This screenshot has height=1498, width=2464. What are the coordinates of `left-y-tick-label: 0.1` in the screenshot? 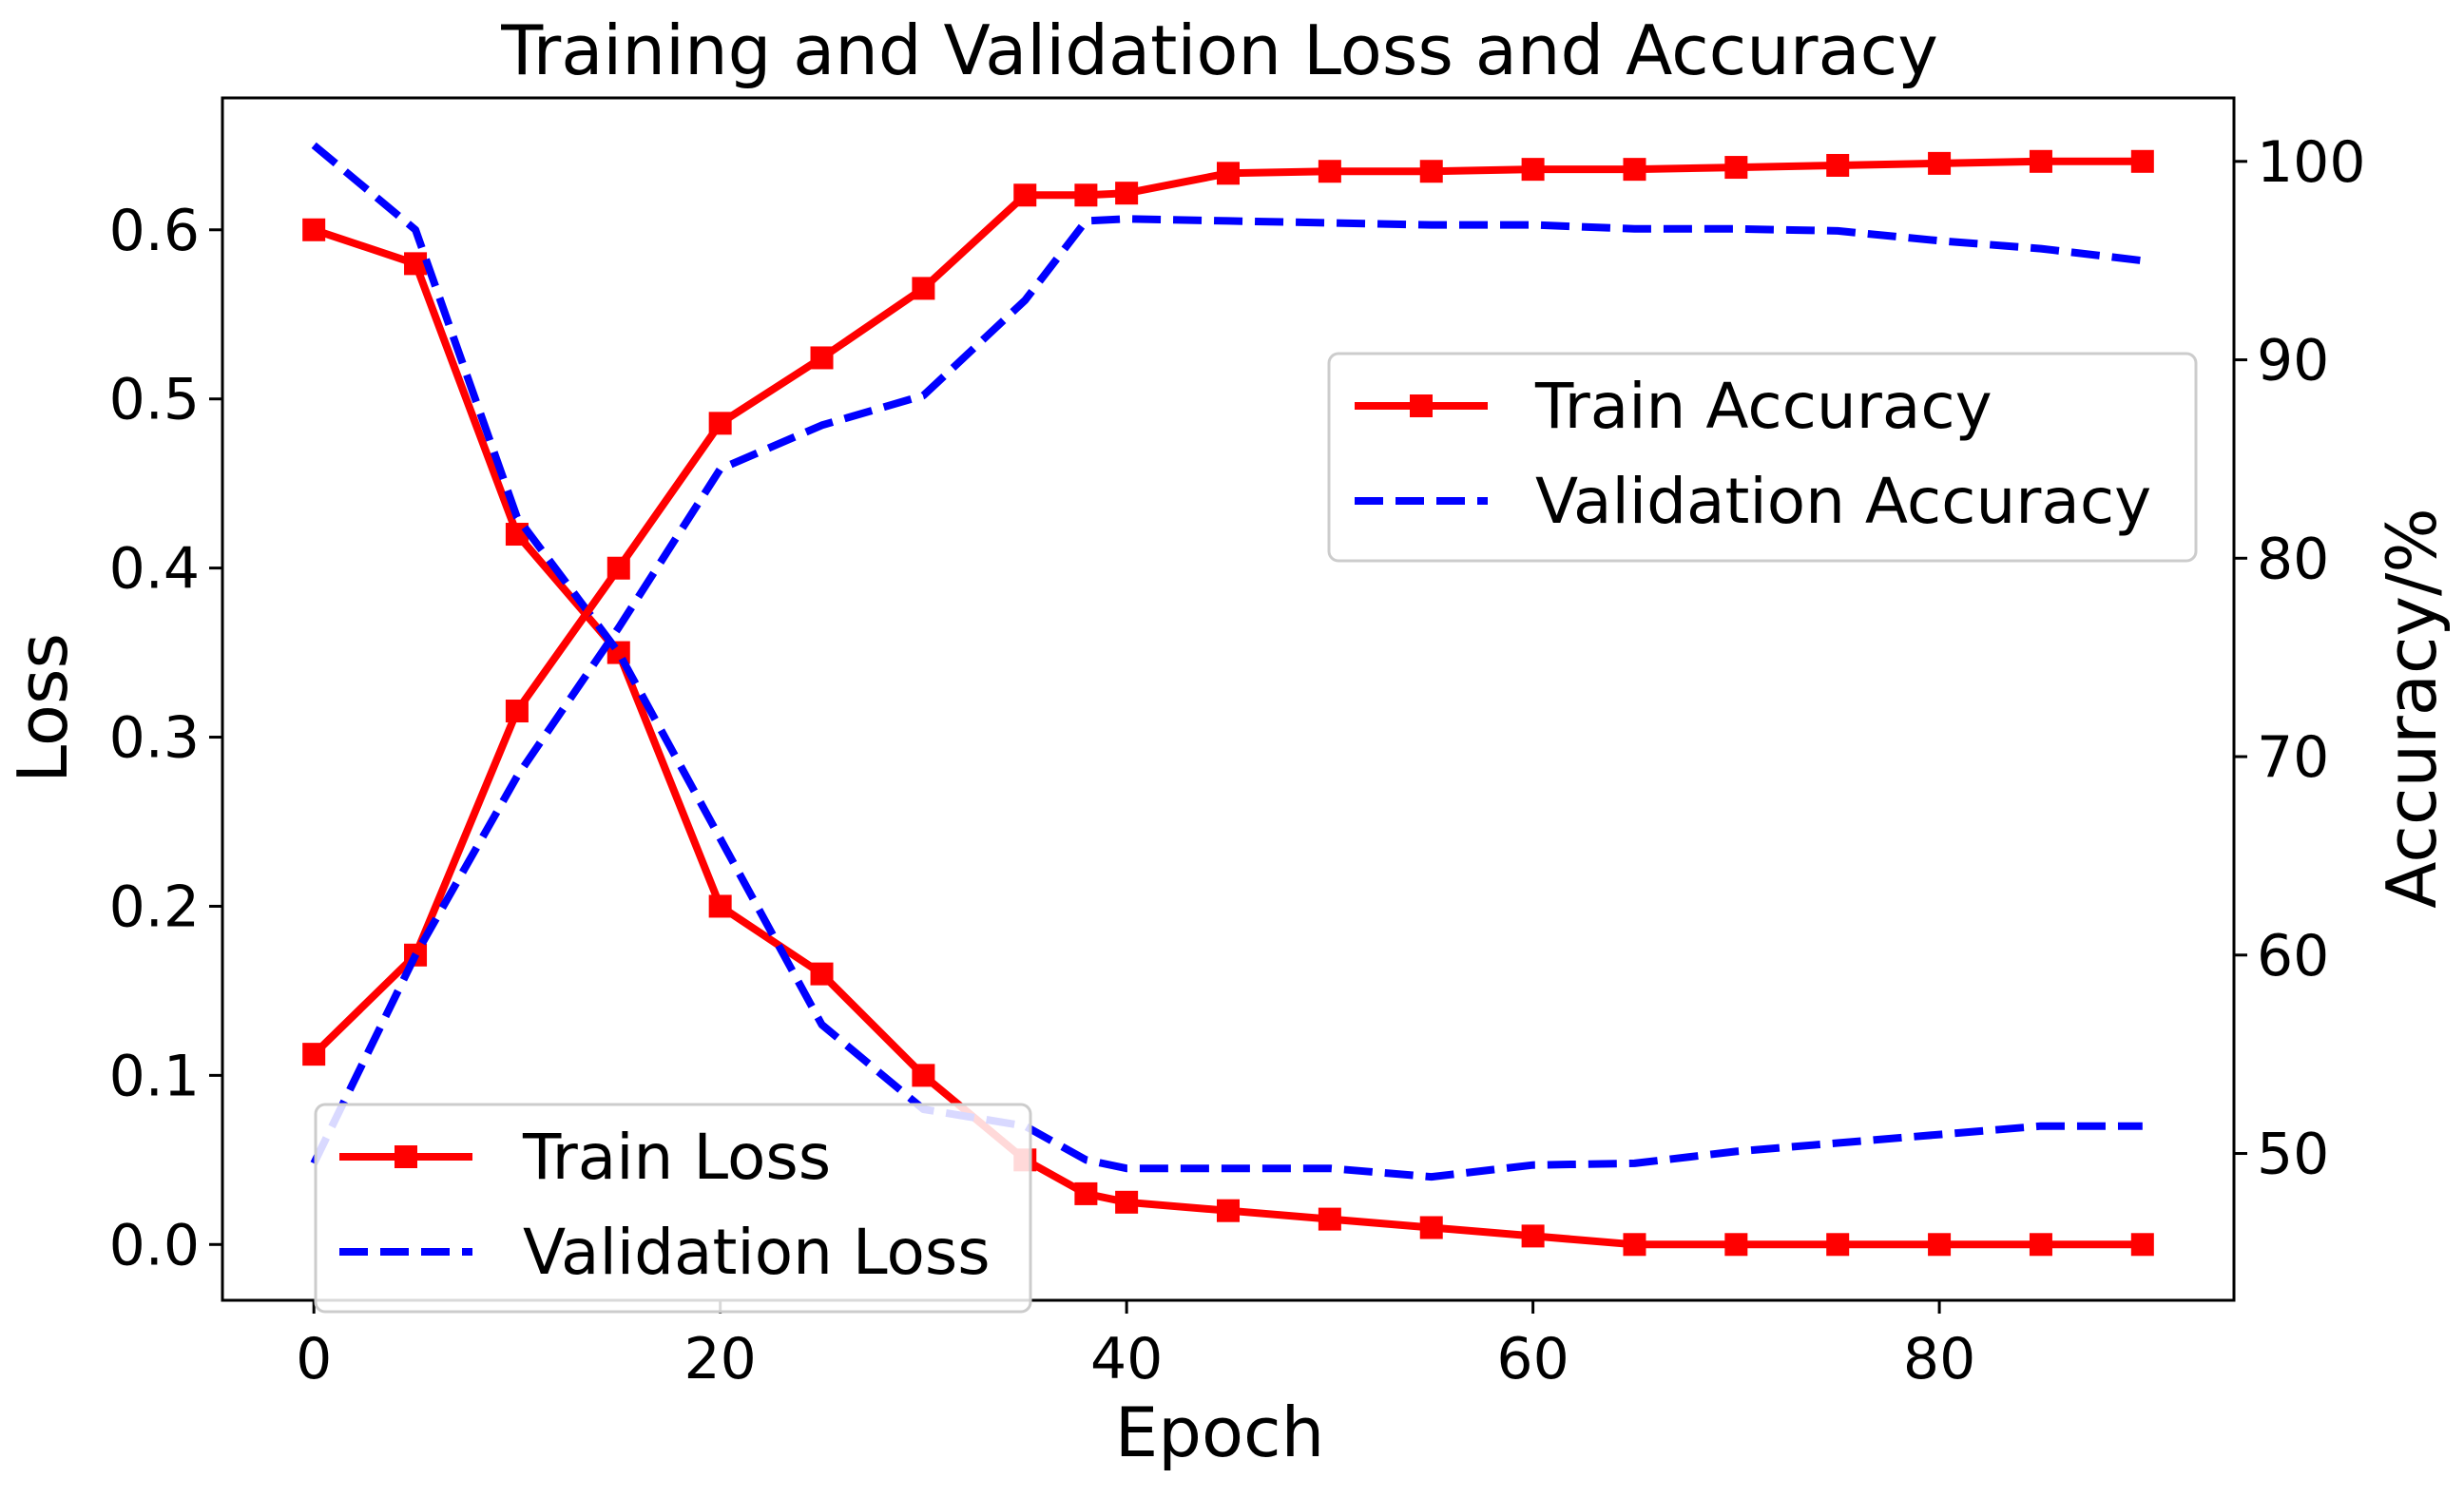 It's located at (154, 1076).